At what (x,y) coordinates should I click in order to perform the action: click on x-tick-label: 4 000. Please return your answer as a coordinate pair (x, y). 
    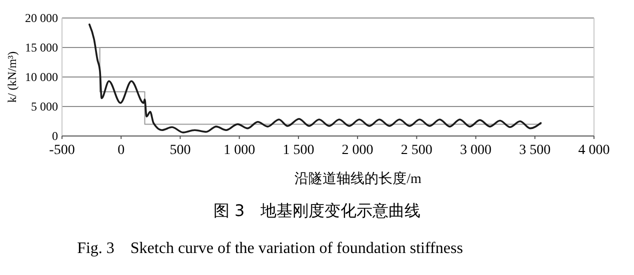
    Looking at the image, I should click on (594, 150).